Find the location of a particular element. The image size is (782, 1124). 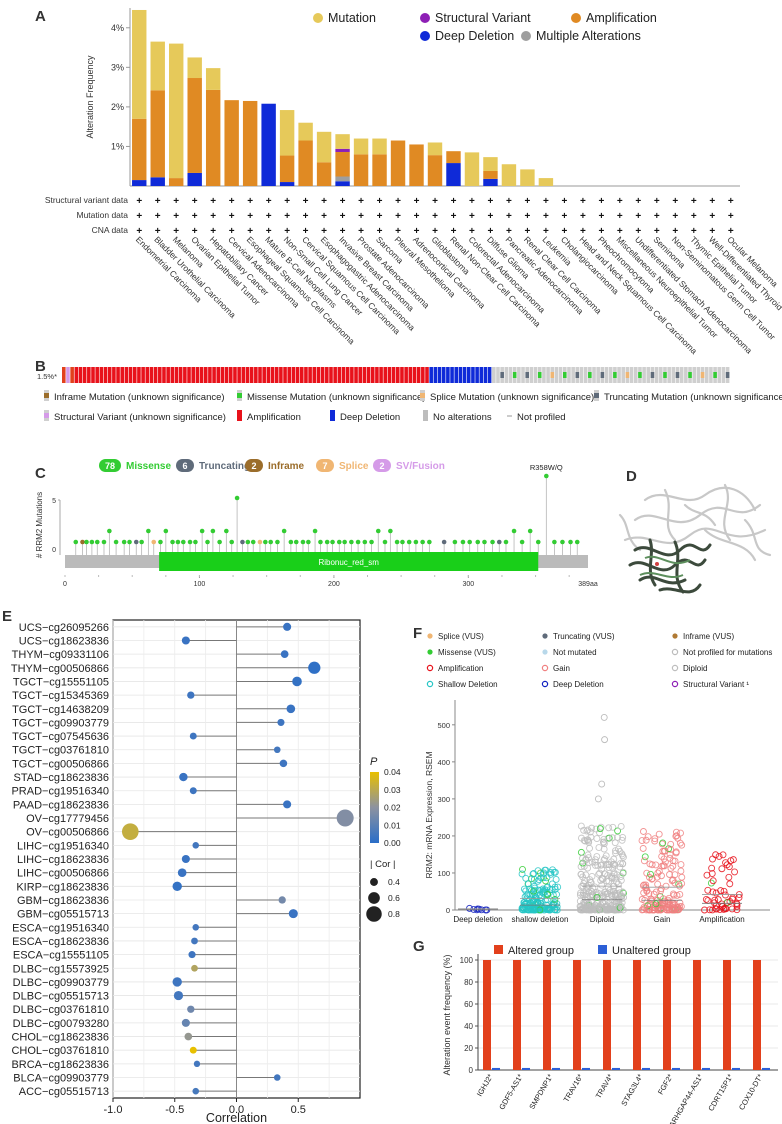

y-axis-title: Alteration event frequency (%) is located at coordinates (447, 1014).